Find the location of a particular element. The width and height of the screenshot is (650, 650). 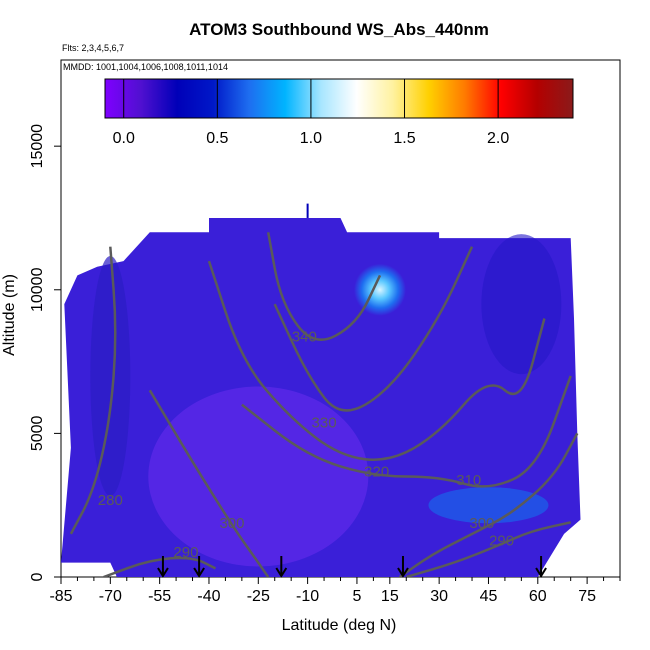

y-tick-label: 10000 is located at coordinates (37, 289).